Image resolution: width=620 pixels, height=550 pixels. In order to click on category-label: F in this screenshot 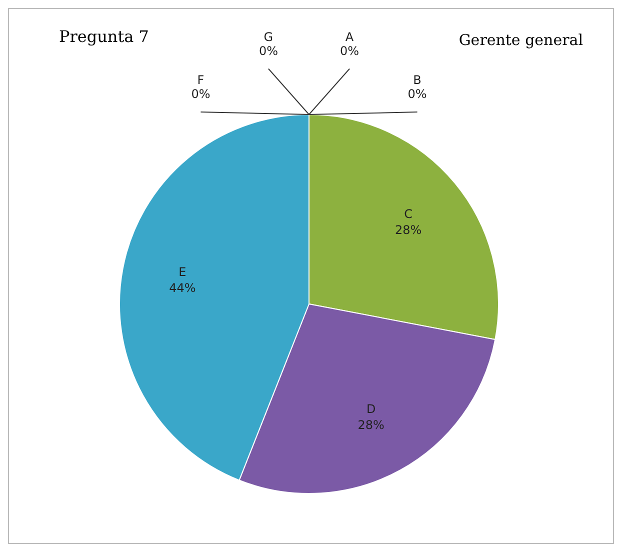, I will do `click(200, 80)`.